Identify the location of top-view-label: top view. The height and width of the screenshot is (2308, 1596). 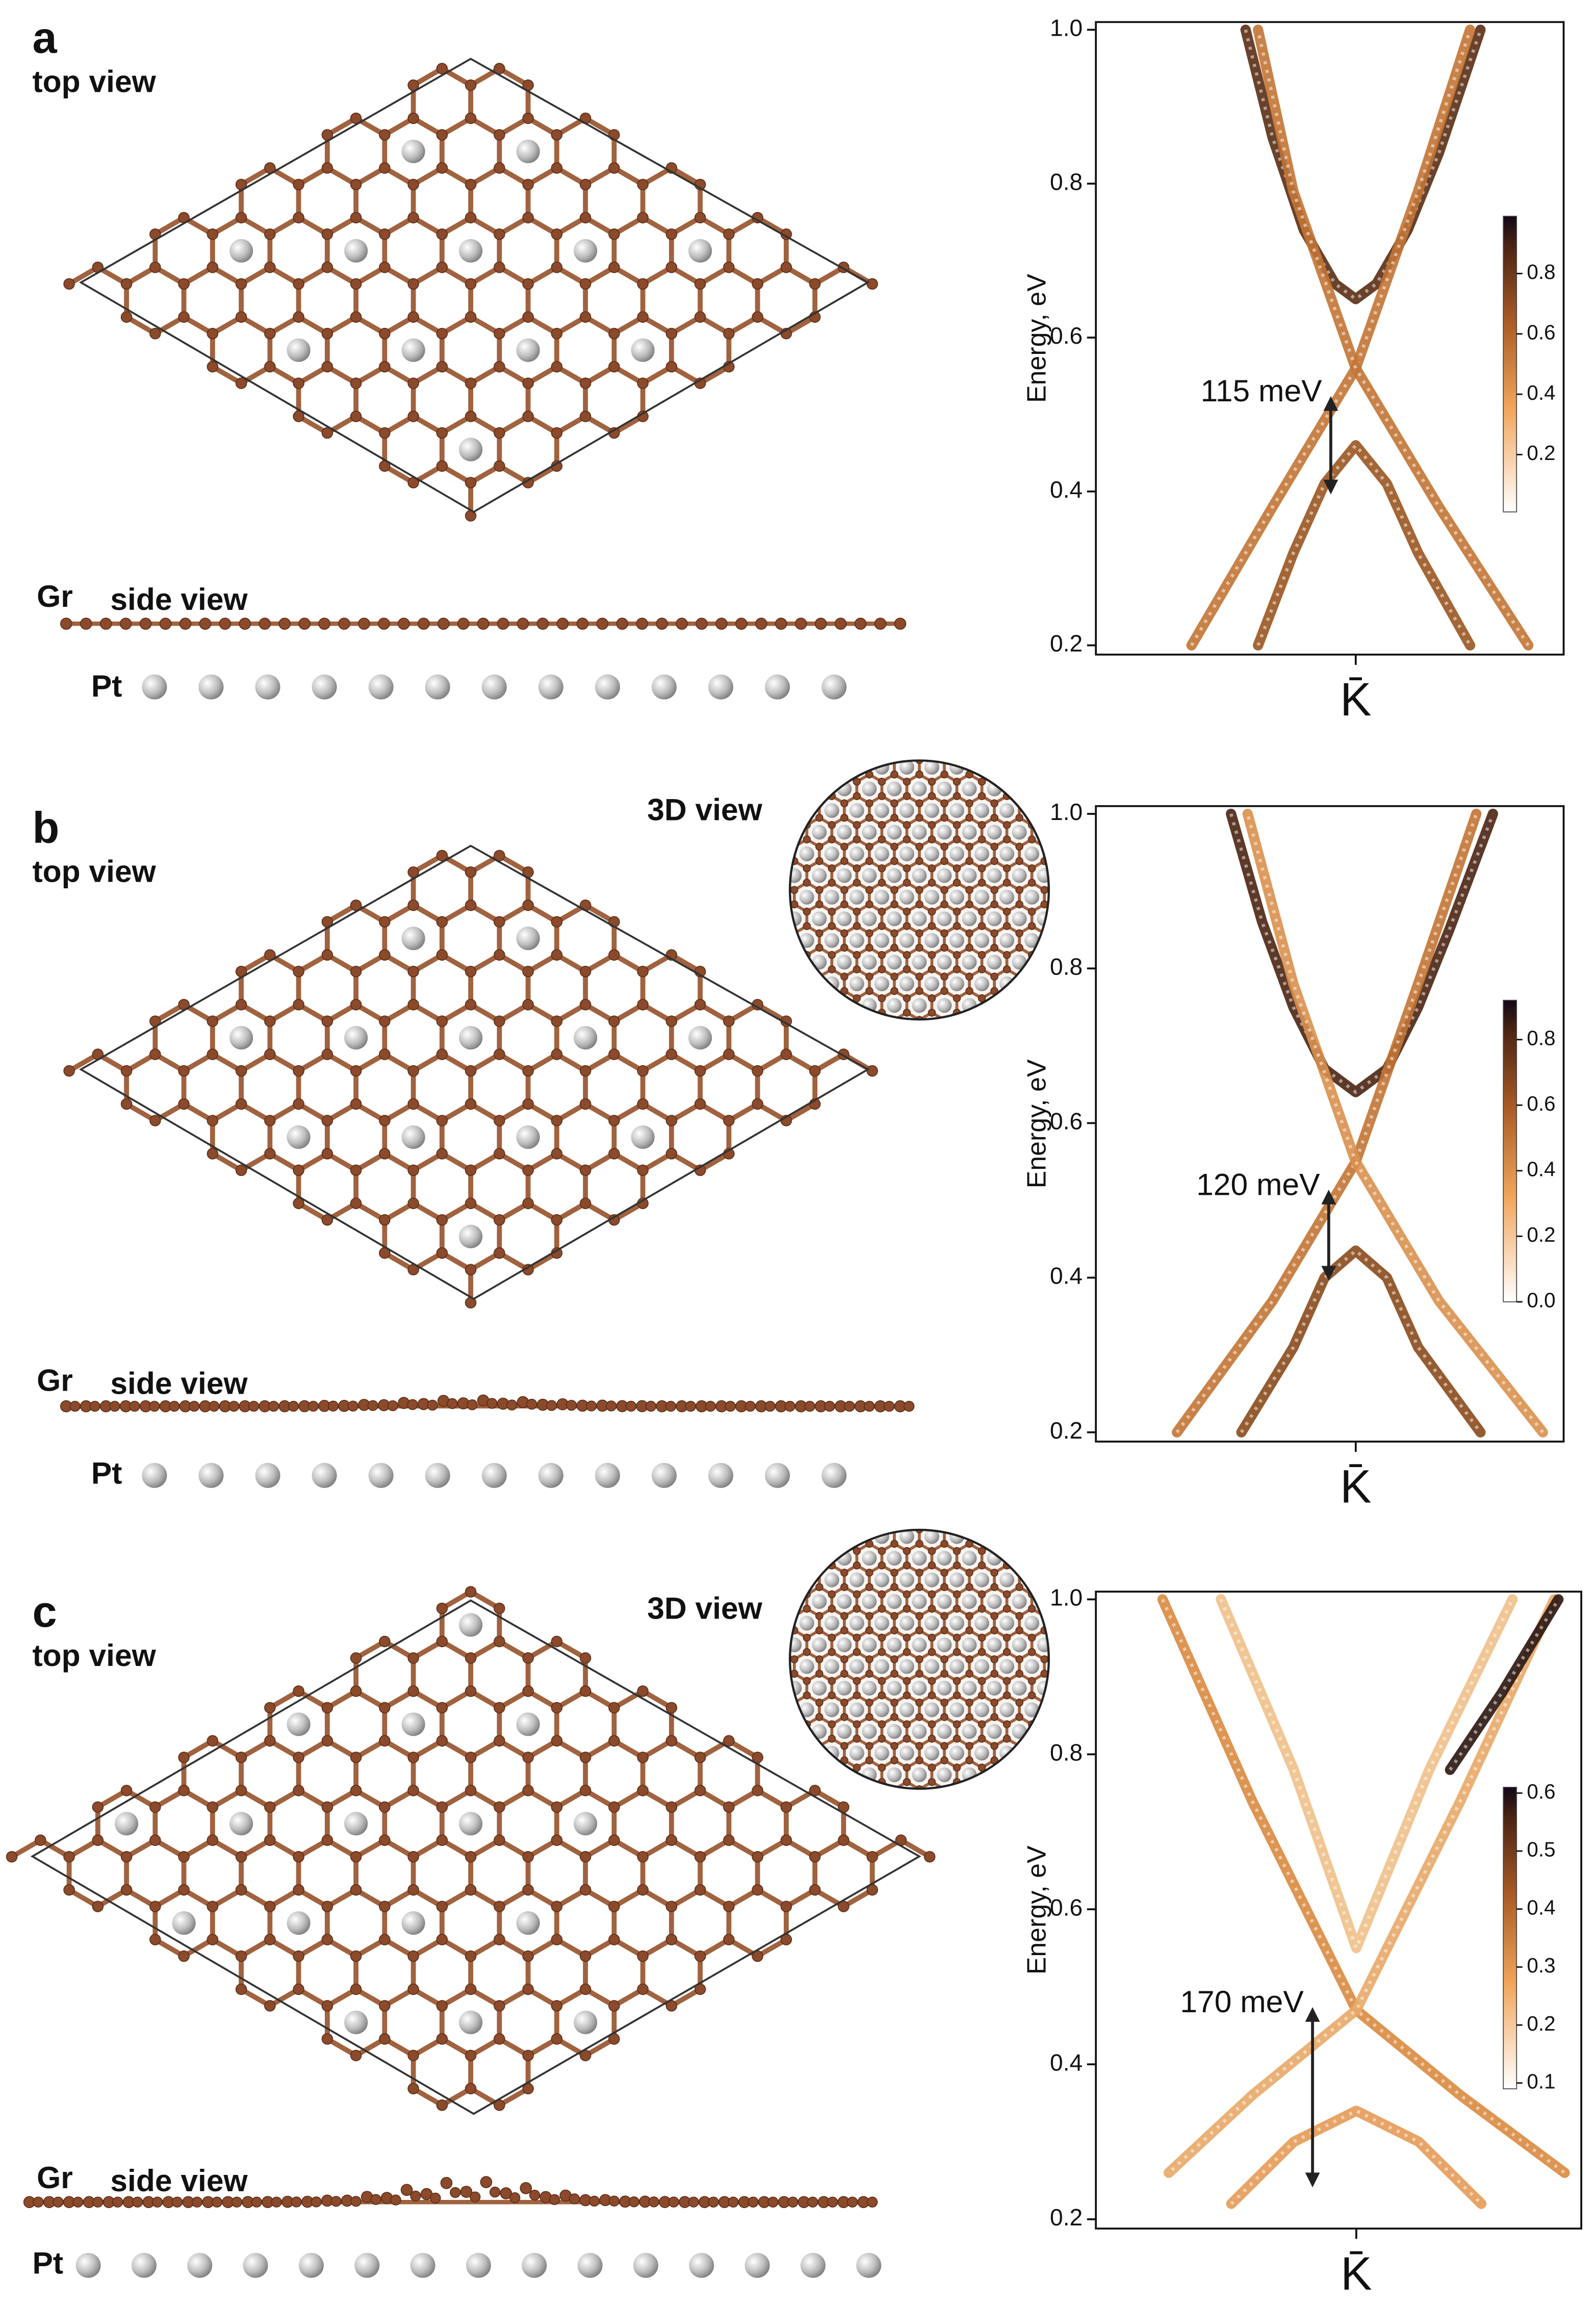
(94, 1656).